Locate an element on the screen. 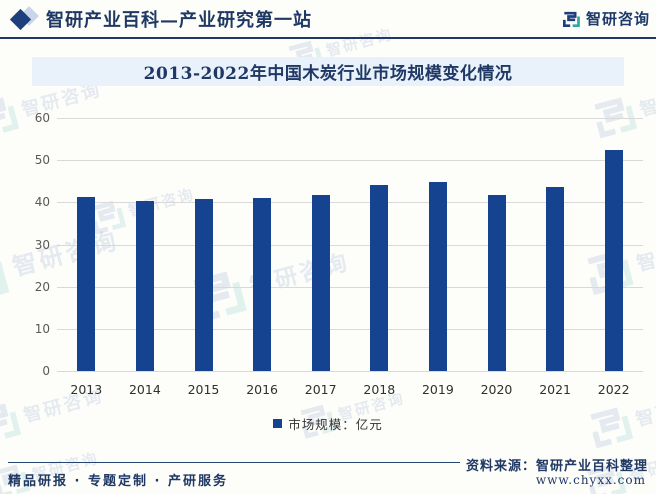 The width and height of the screenshot is (656, 494). chart-title-banner: 2013-2022年中国木炭行业市场规模变化情况 is located at coordinates (328, 71).